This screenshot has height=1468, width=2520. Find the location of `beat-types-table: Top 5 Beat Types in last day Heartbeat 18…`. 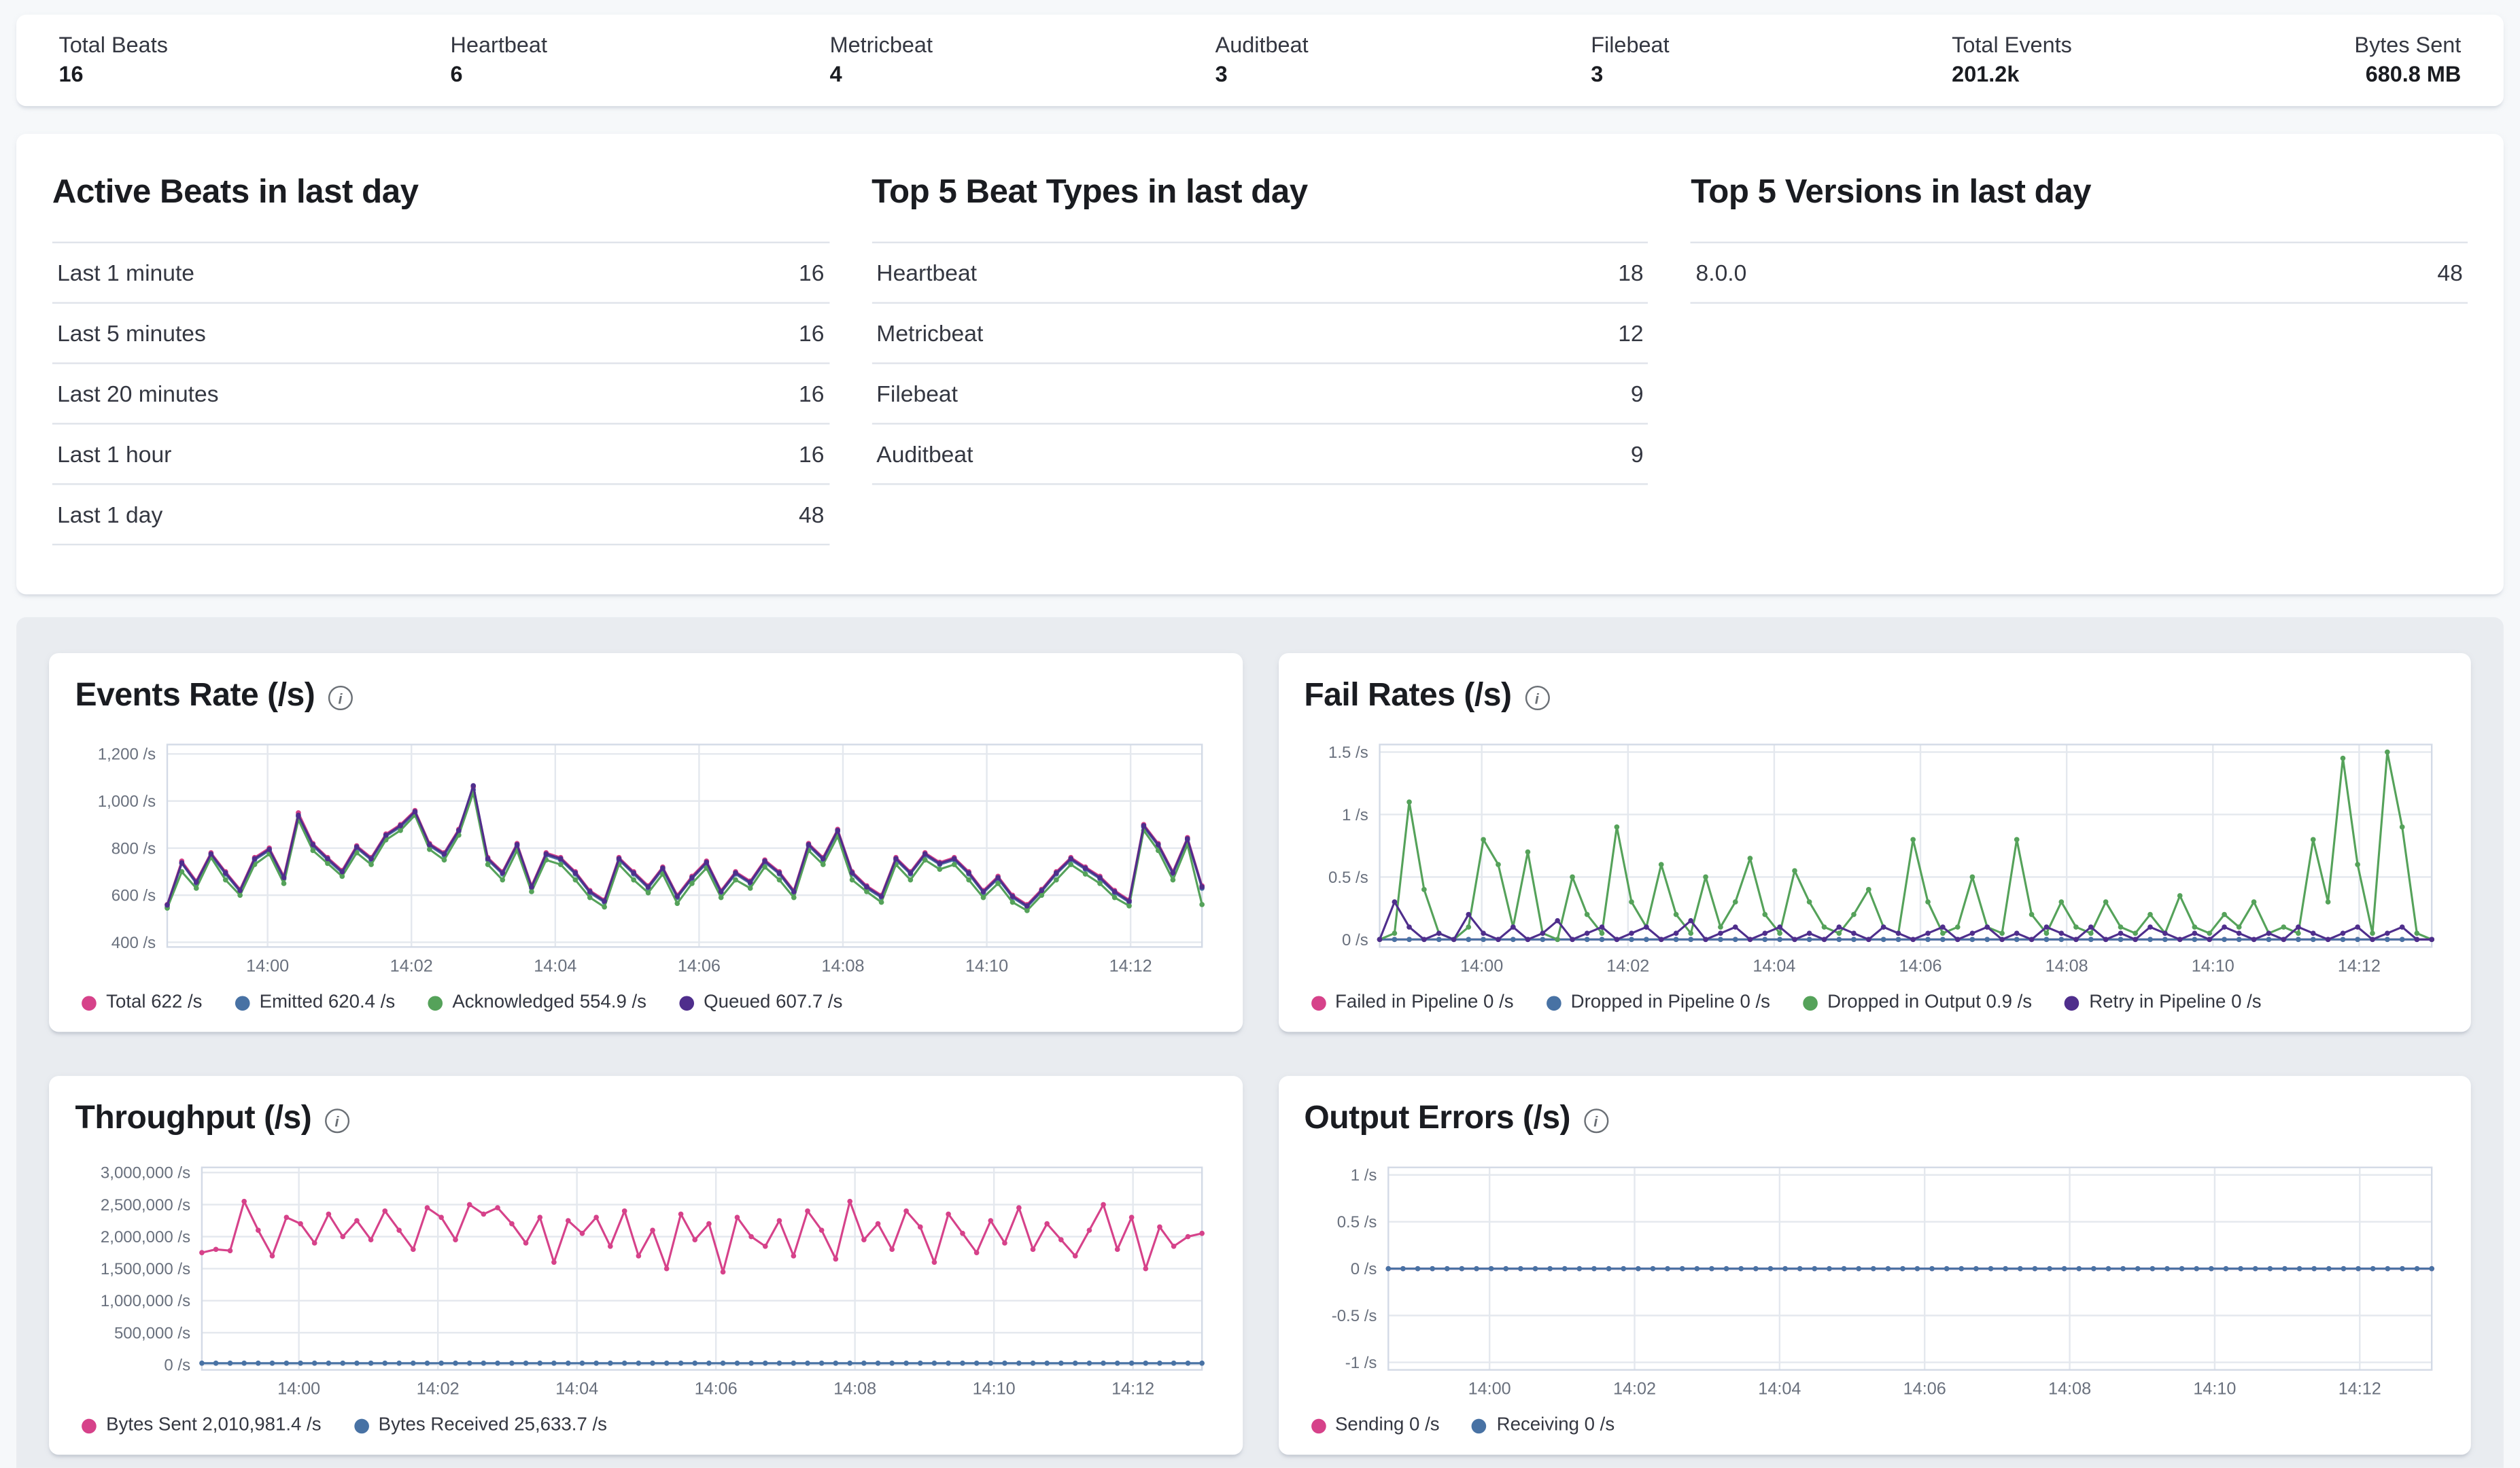

beat-types-table: Top 5 Beat Types in last day Heartbeat 18… is located at coordinates (1260, 359).